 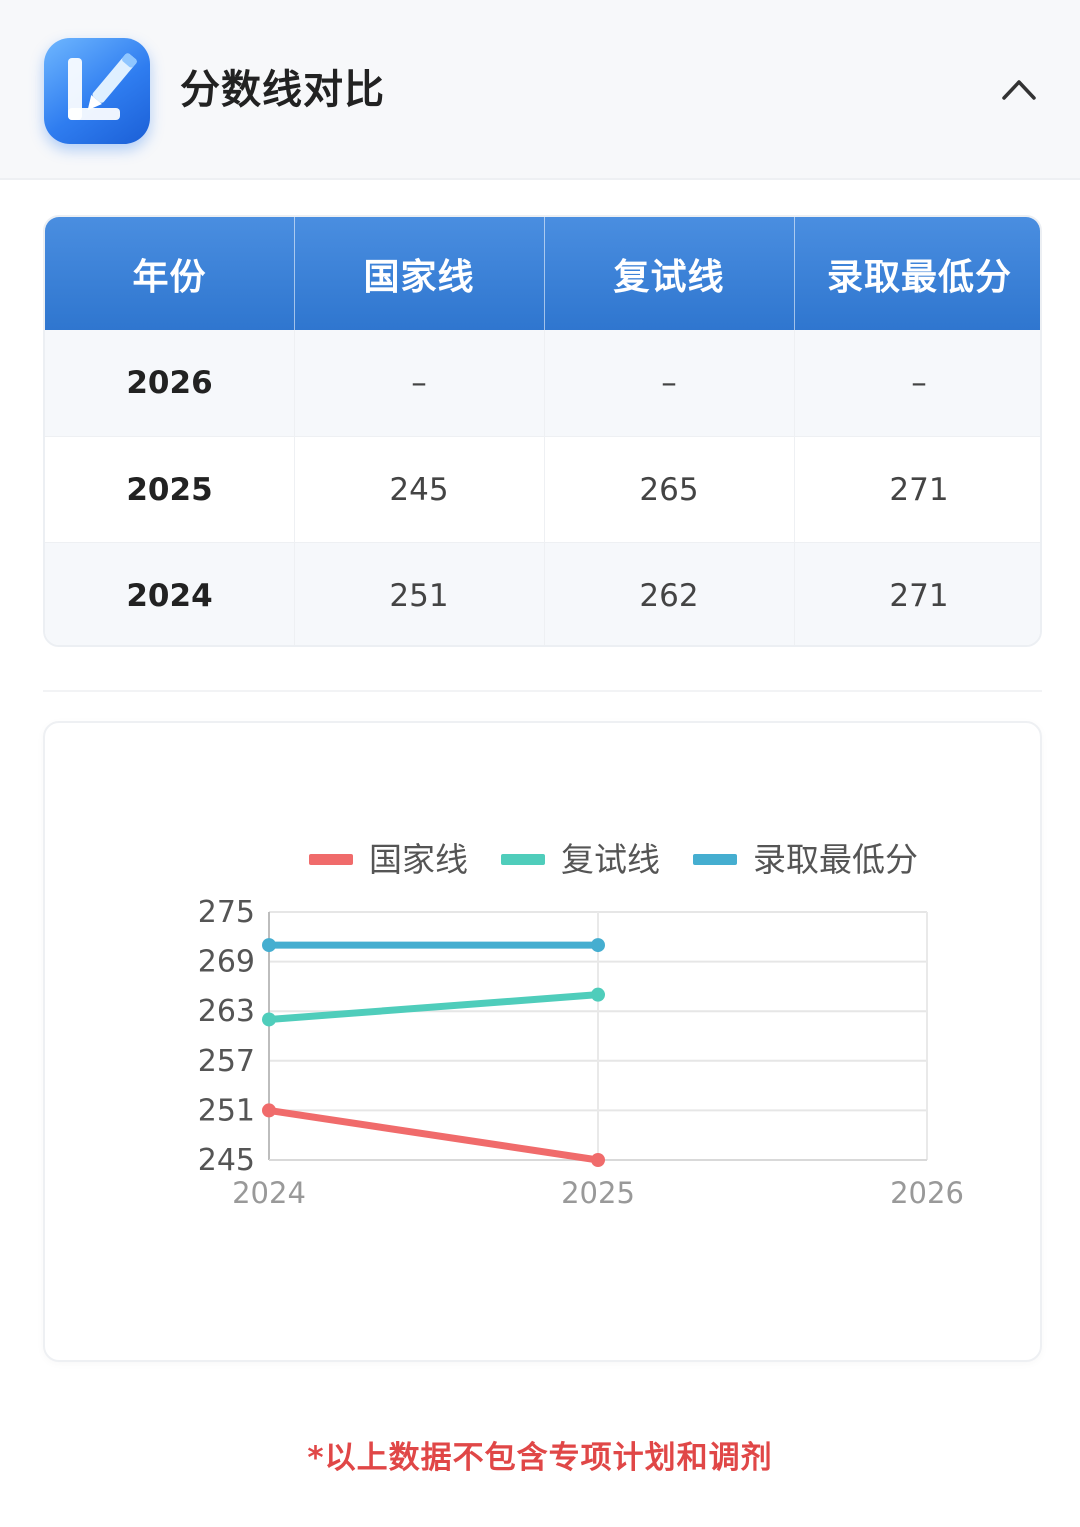 I want to click on column-header-retest-line: 复试线, so click(x=668, y=273).